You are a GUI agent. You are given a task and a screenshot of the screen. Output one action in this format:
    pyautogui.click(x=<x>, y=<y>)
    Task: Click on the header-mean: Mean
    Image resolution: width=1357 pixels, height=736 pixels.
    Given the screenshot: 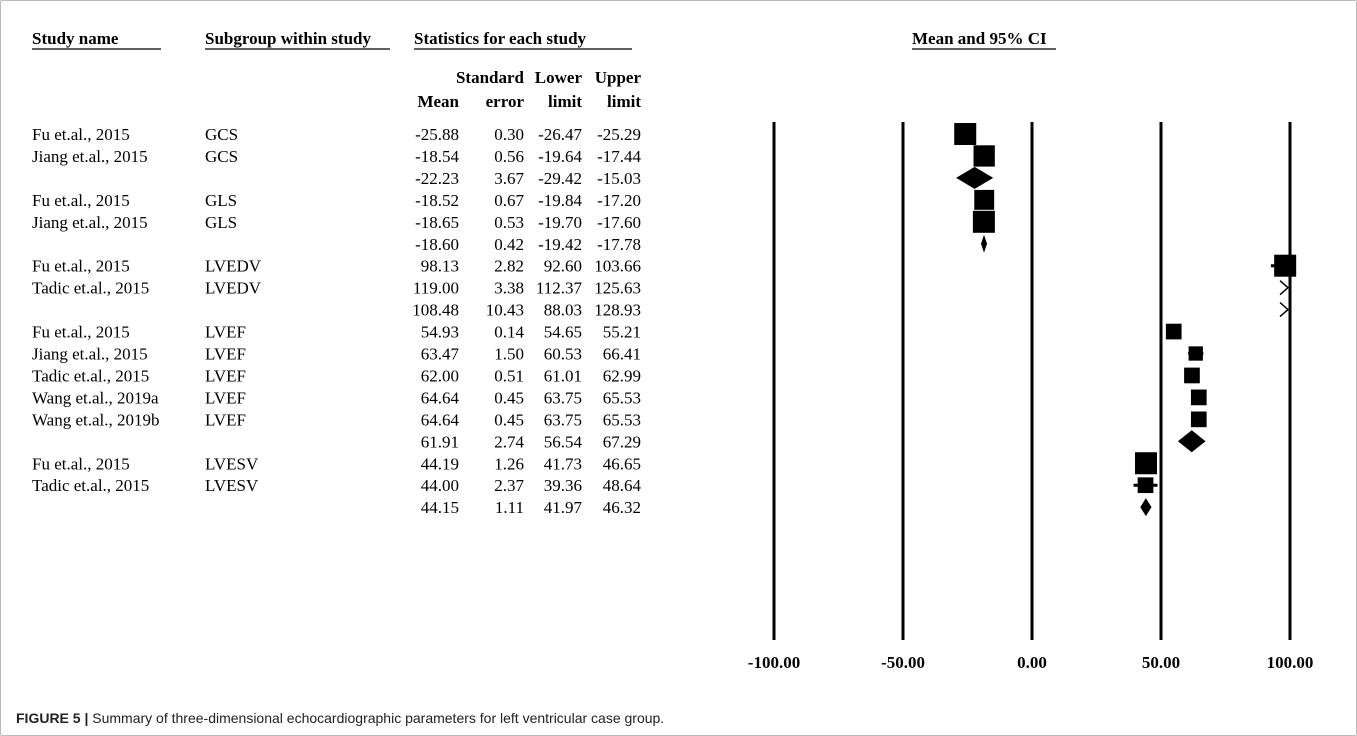 What is the action you would take?
    pyautogui.click(x=438, y=101)
    